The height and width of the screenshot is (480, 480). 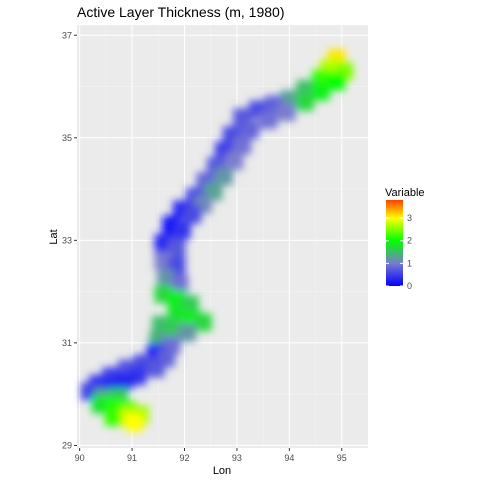 What do you see at coordinates (67, 343) in the screenshot?
I see `y-tick-label: 31` at bounding box center [67, 343].